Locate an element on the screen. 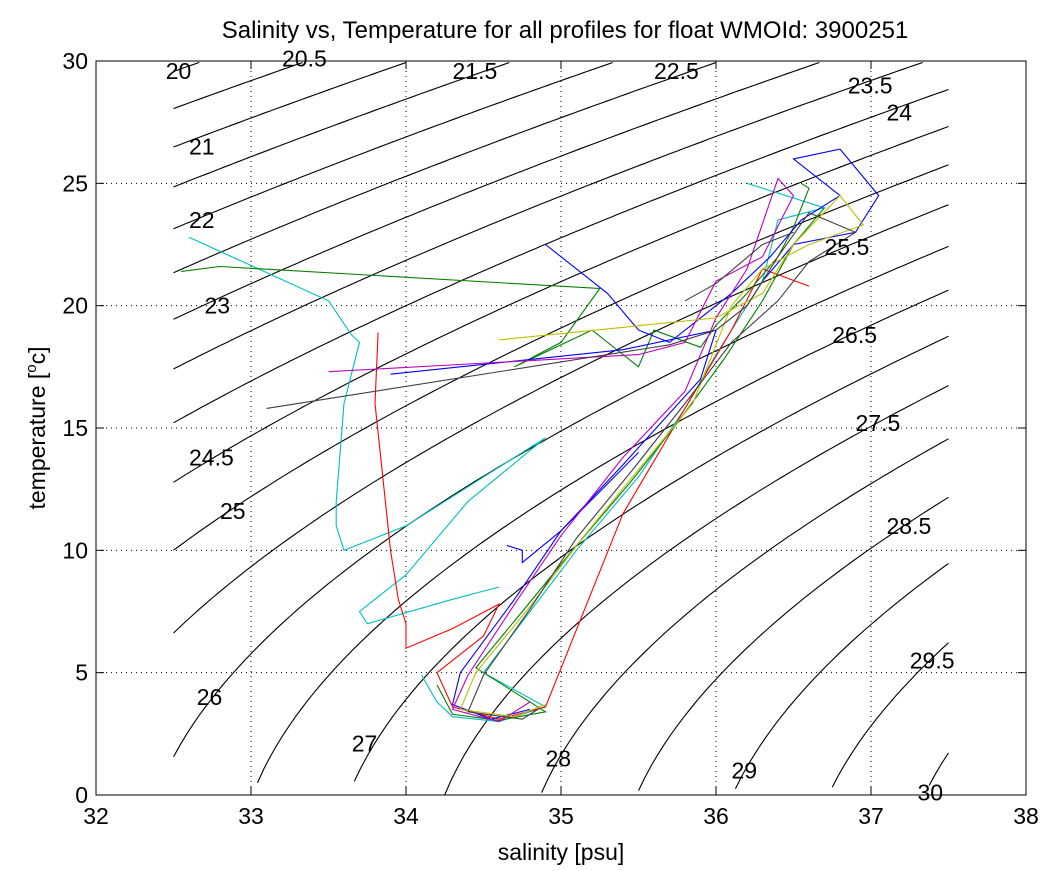  y-tick-label: 30 is located at coordinates (75, 61).